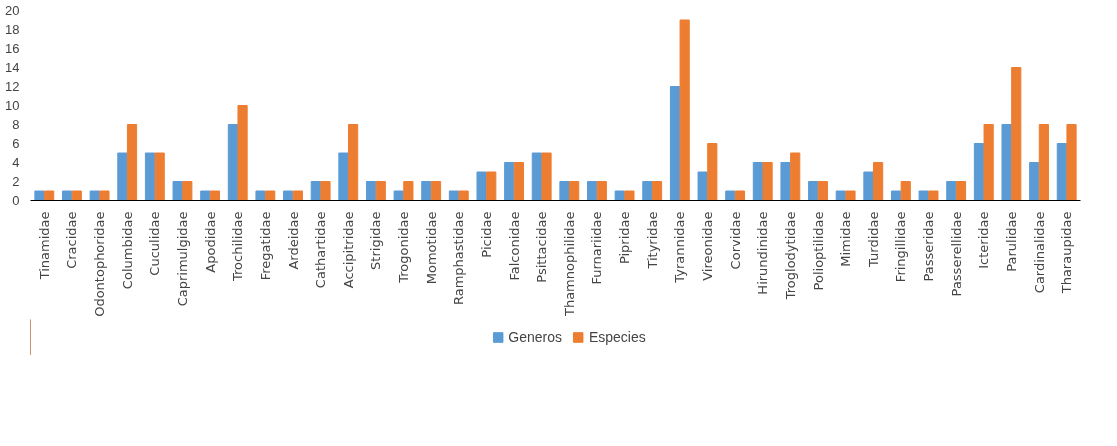  I want to click on y-tick-label: 10, so click(12, 105).